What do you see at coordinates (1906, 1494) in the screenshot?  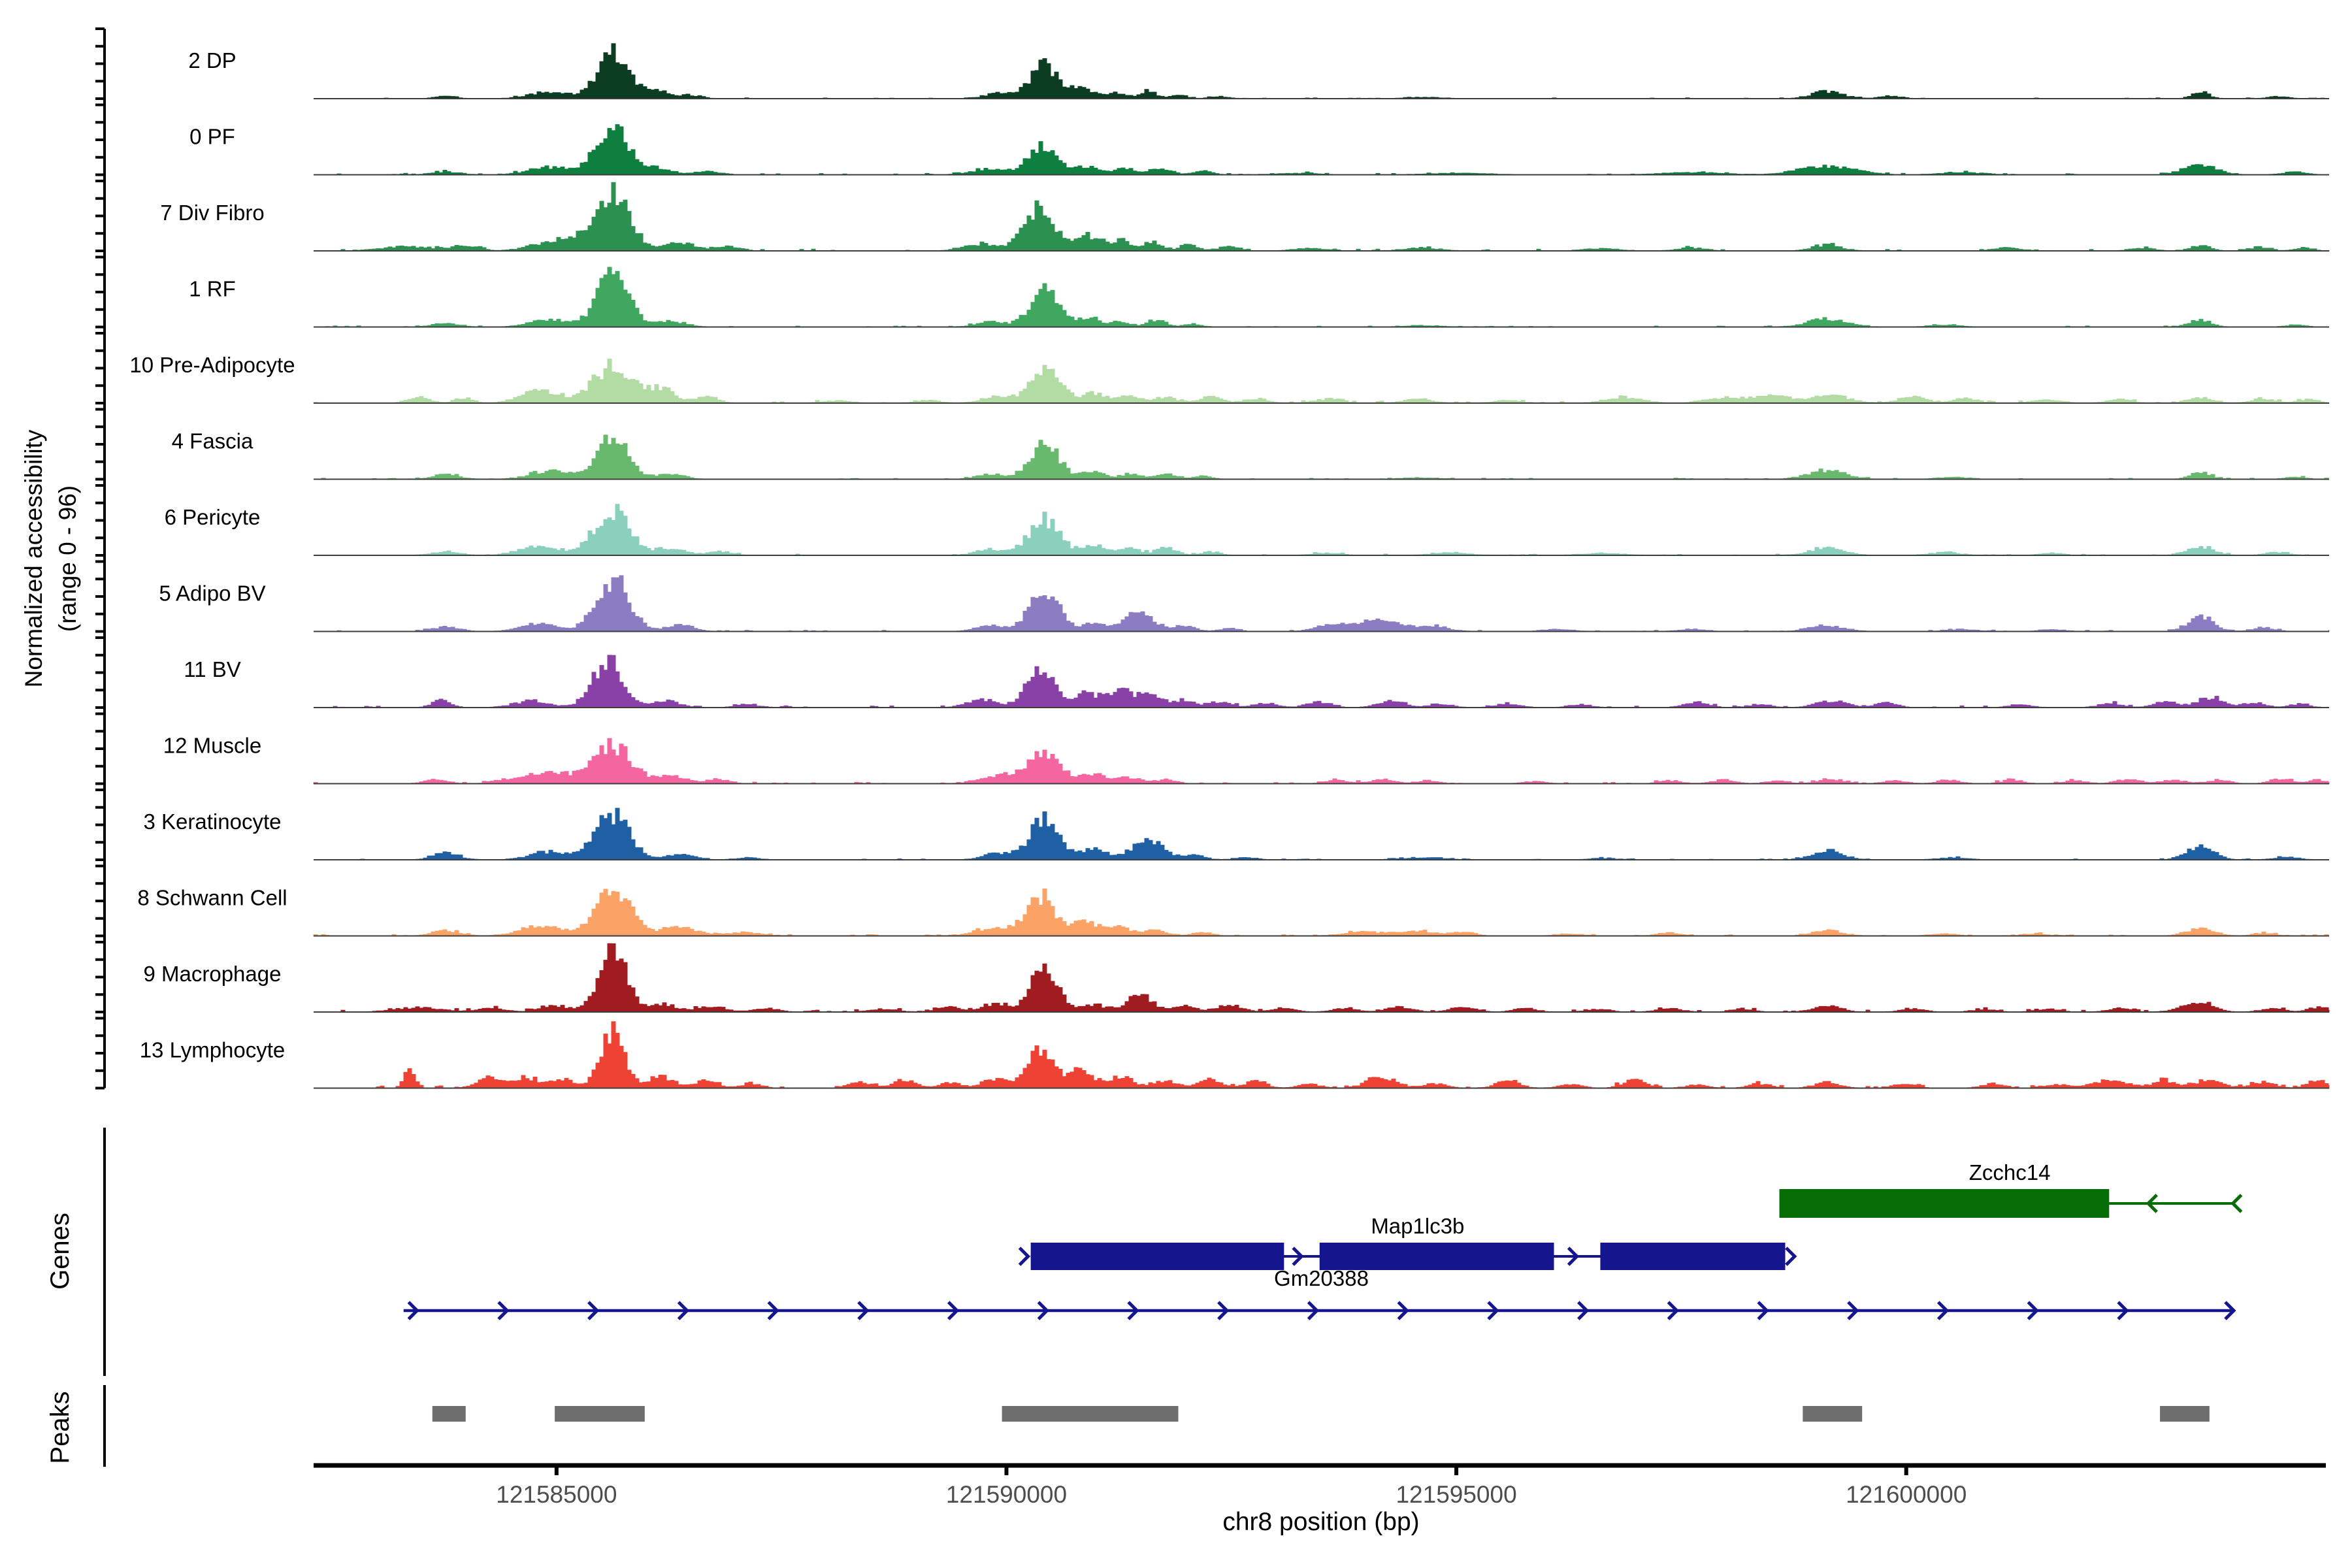 I see `x-axis-tick-label: 121600000` at bounding box center [1906, 1494].